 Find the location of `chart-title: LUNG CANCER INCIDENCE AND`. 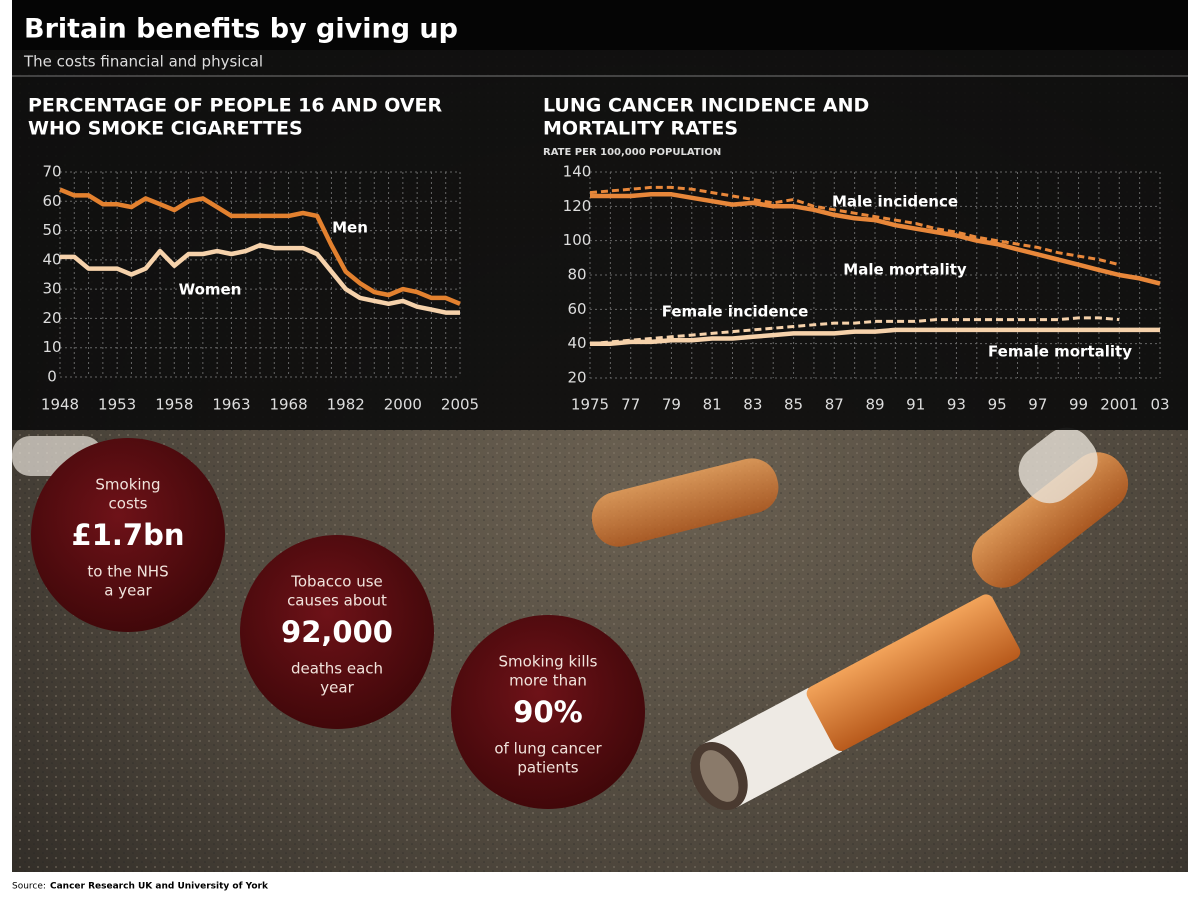

chart-title: LUNG CANCER INCIDENCE AND is located at coordinates (706, 106).